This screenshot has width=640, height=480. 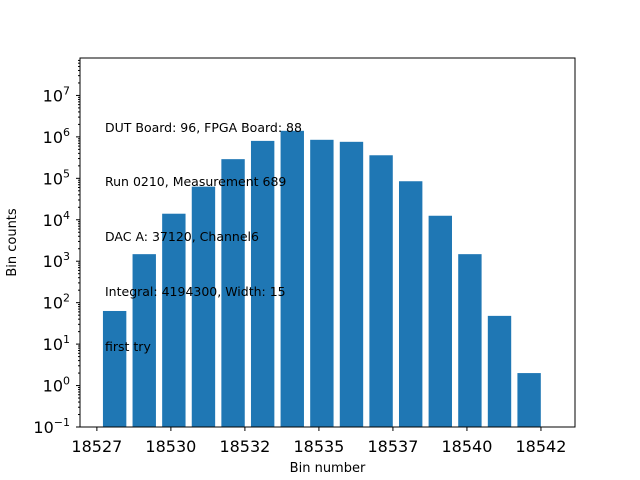 I want to click on bar-18527.6, so click(x=114, y=368).